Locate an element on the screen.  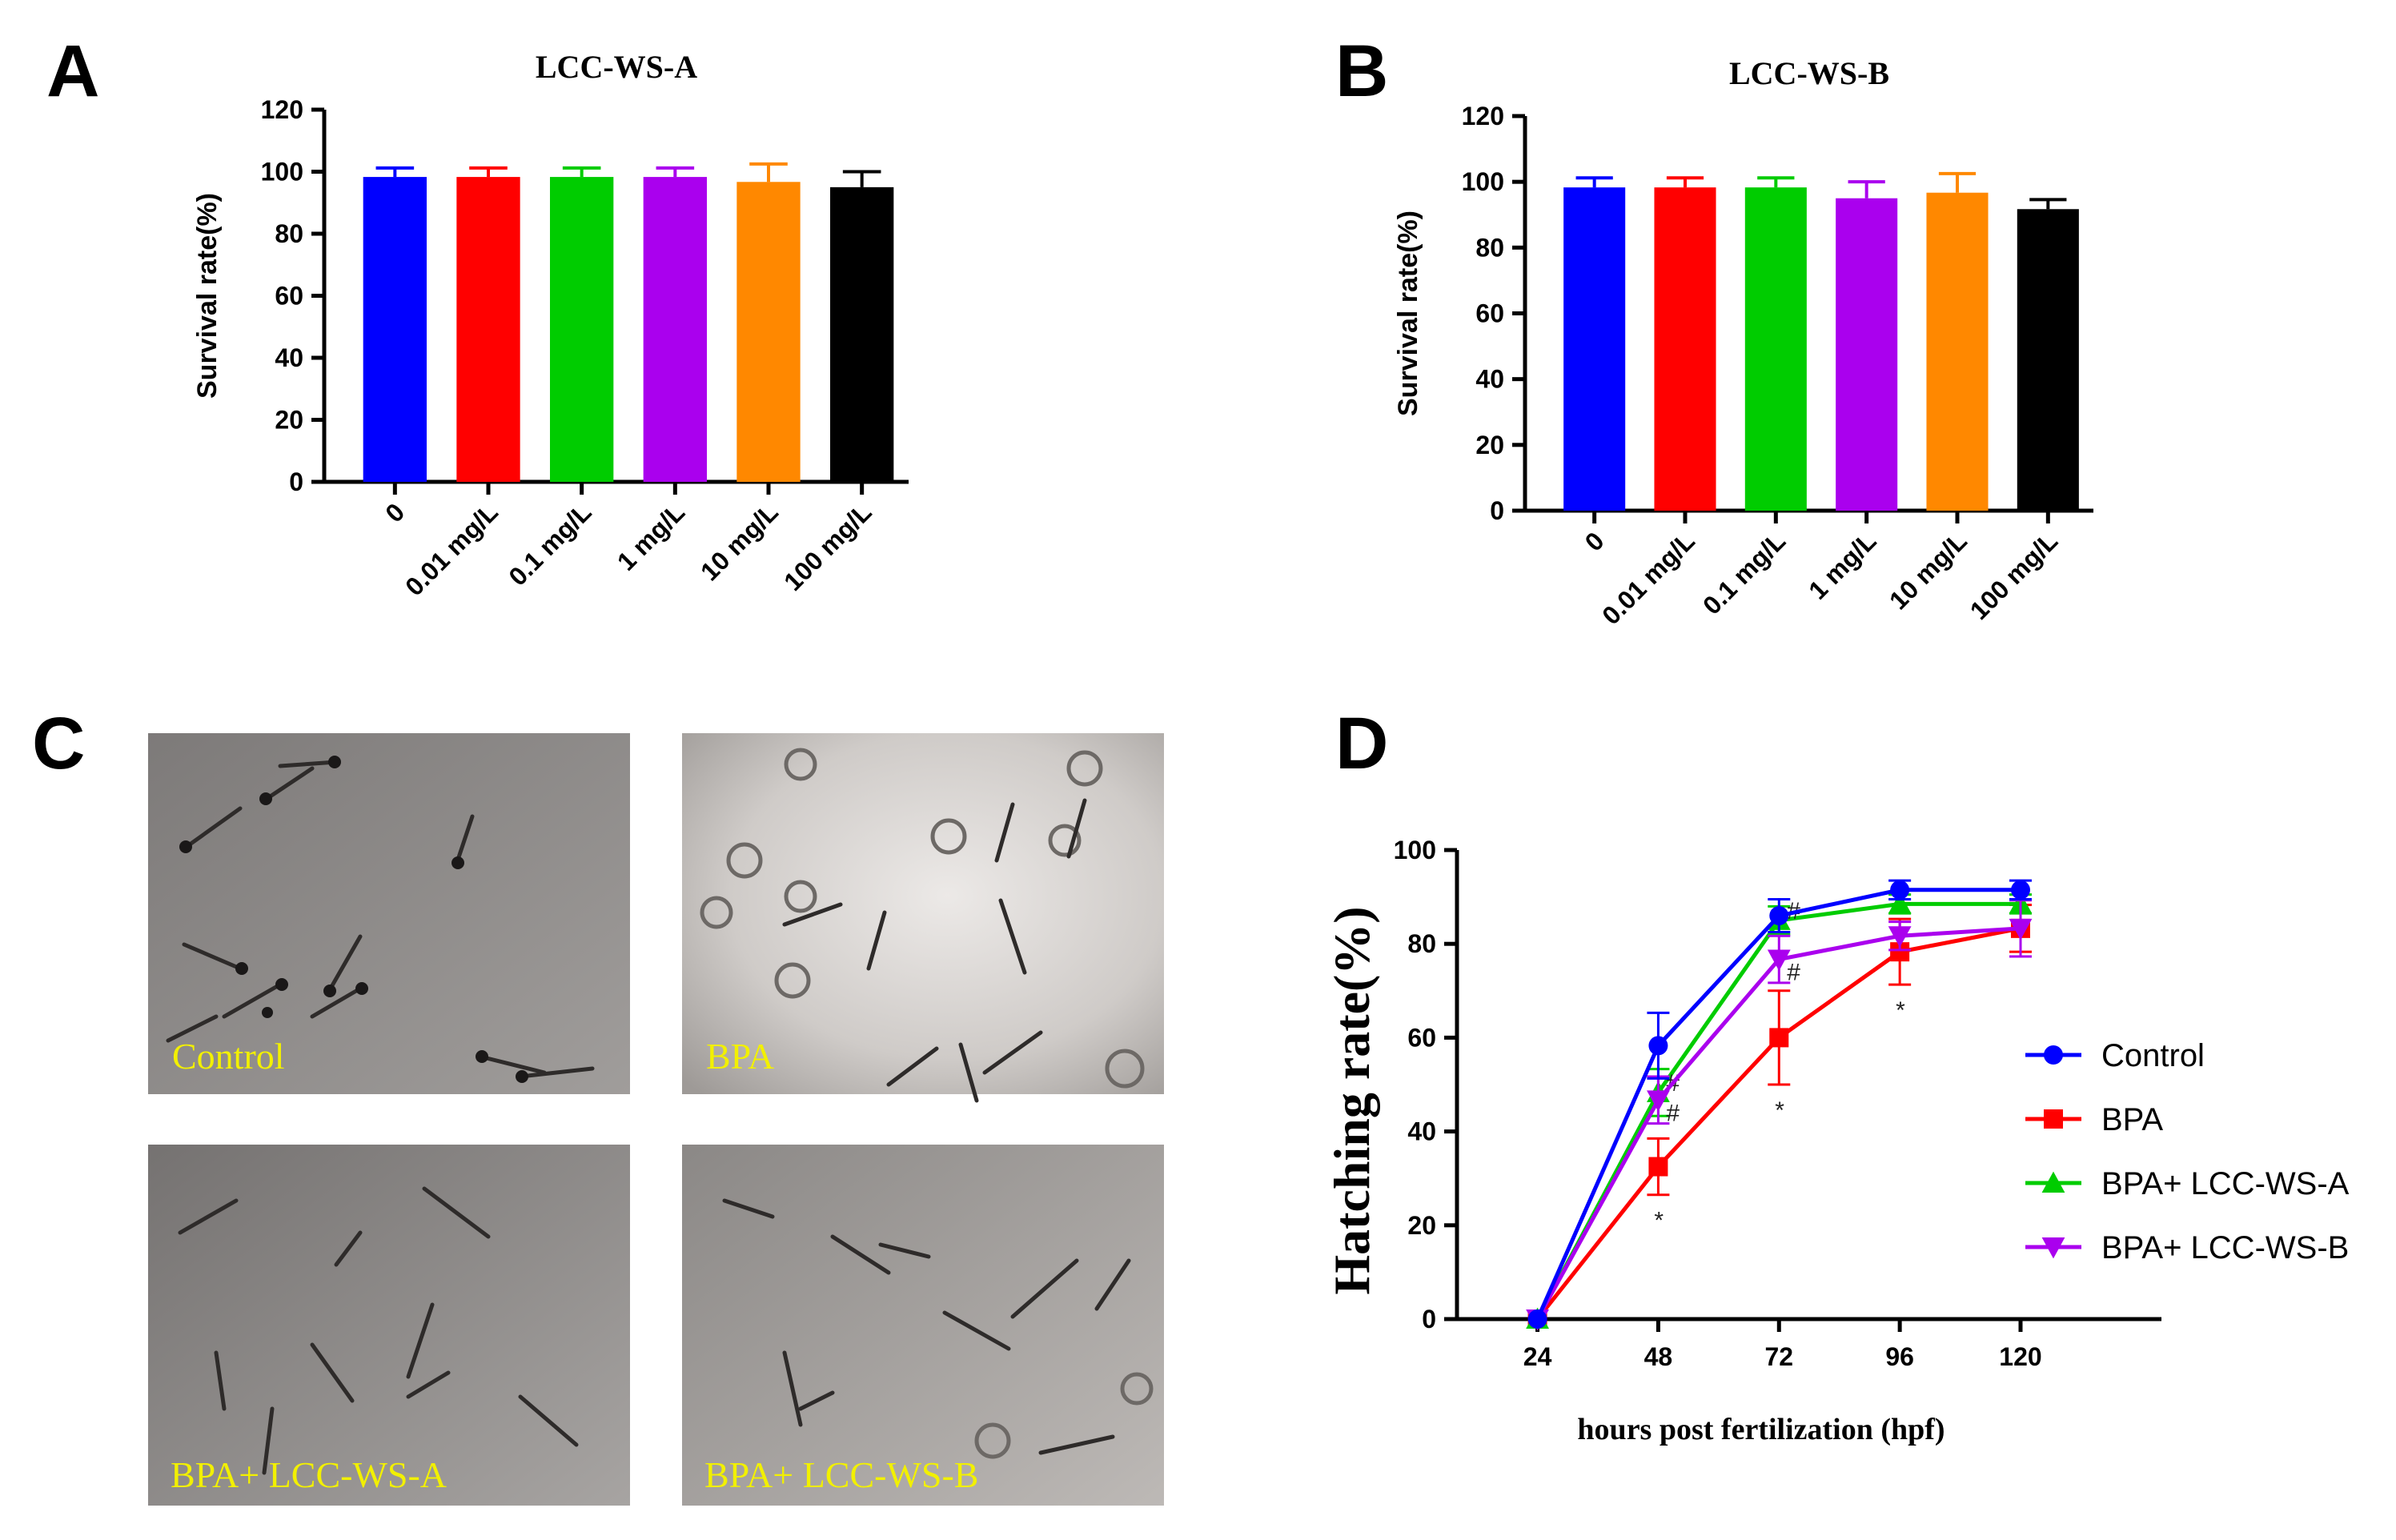
legend-label-bpa-lcc-ws-a: BPA+ LCC-WS-A is located at coordinates (2226, 1183).